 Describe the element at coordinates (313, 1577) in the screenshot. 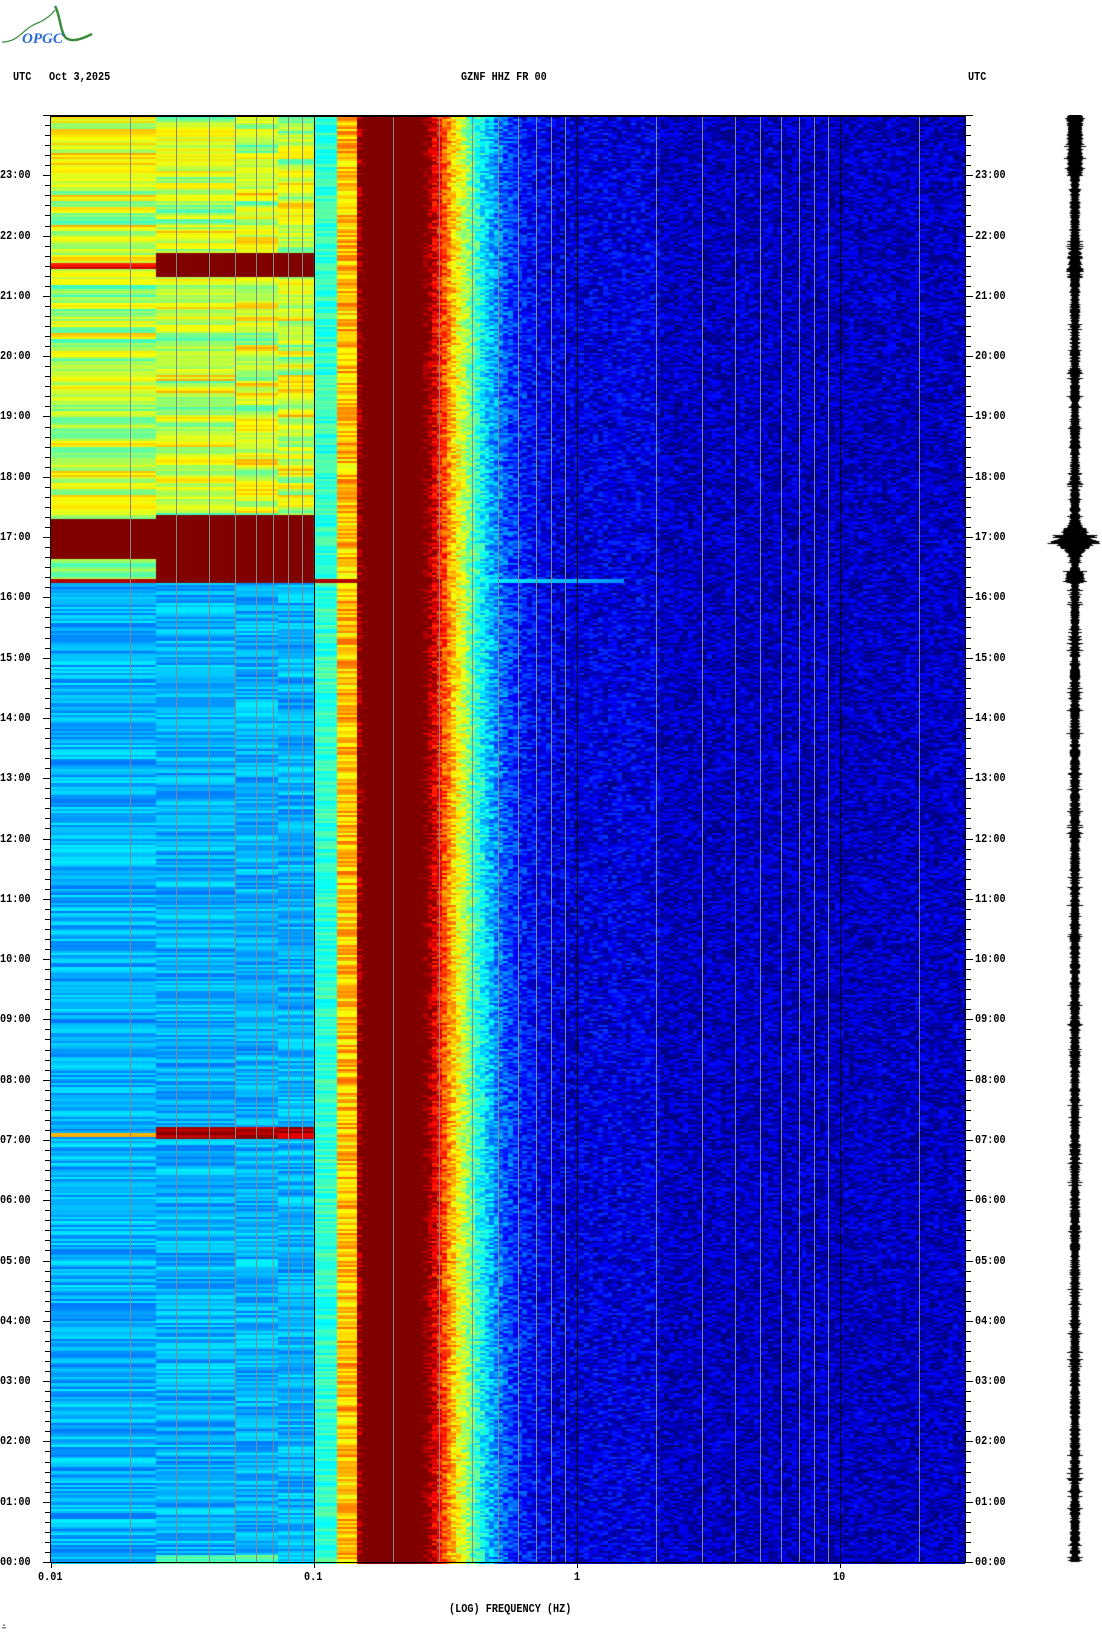

I see `x-tick-label: 0.1` at that location.